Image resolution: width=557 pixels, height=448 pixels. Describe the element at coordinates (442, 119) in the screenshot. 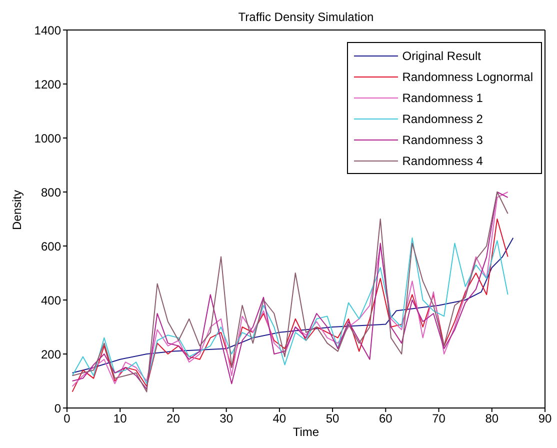

I see `legend-label: Randomness 2` at that location.